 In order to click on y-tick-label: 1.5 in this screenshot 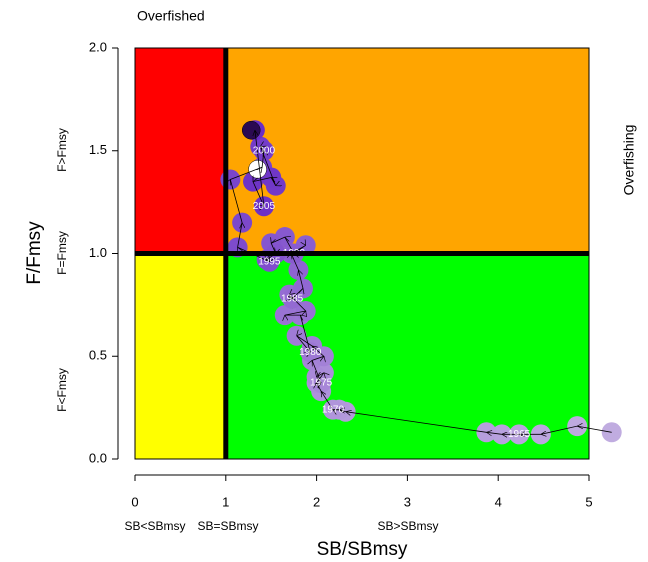, I will do `click(98, 149)`.